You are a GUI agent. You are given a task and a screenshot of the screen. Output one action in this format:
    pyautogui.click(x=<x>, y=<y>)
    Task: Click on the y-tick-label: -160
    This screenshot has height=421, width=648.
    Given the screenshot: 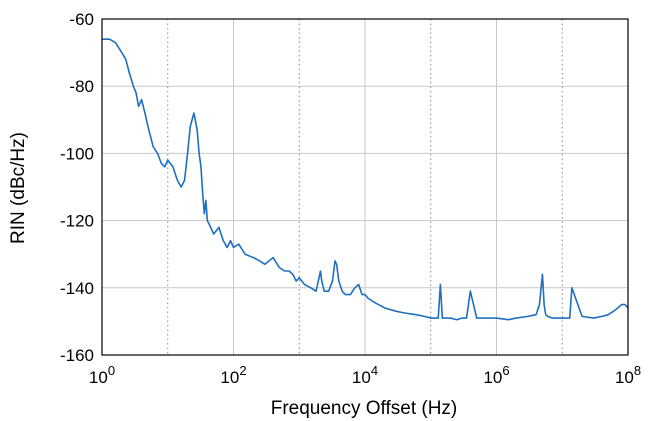 What is the action you would take?
    pyautogui.click(x=77, y=355)
    